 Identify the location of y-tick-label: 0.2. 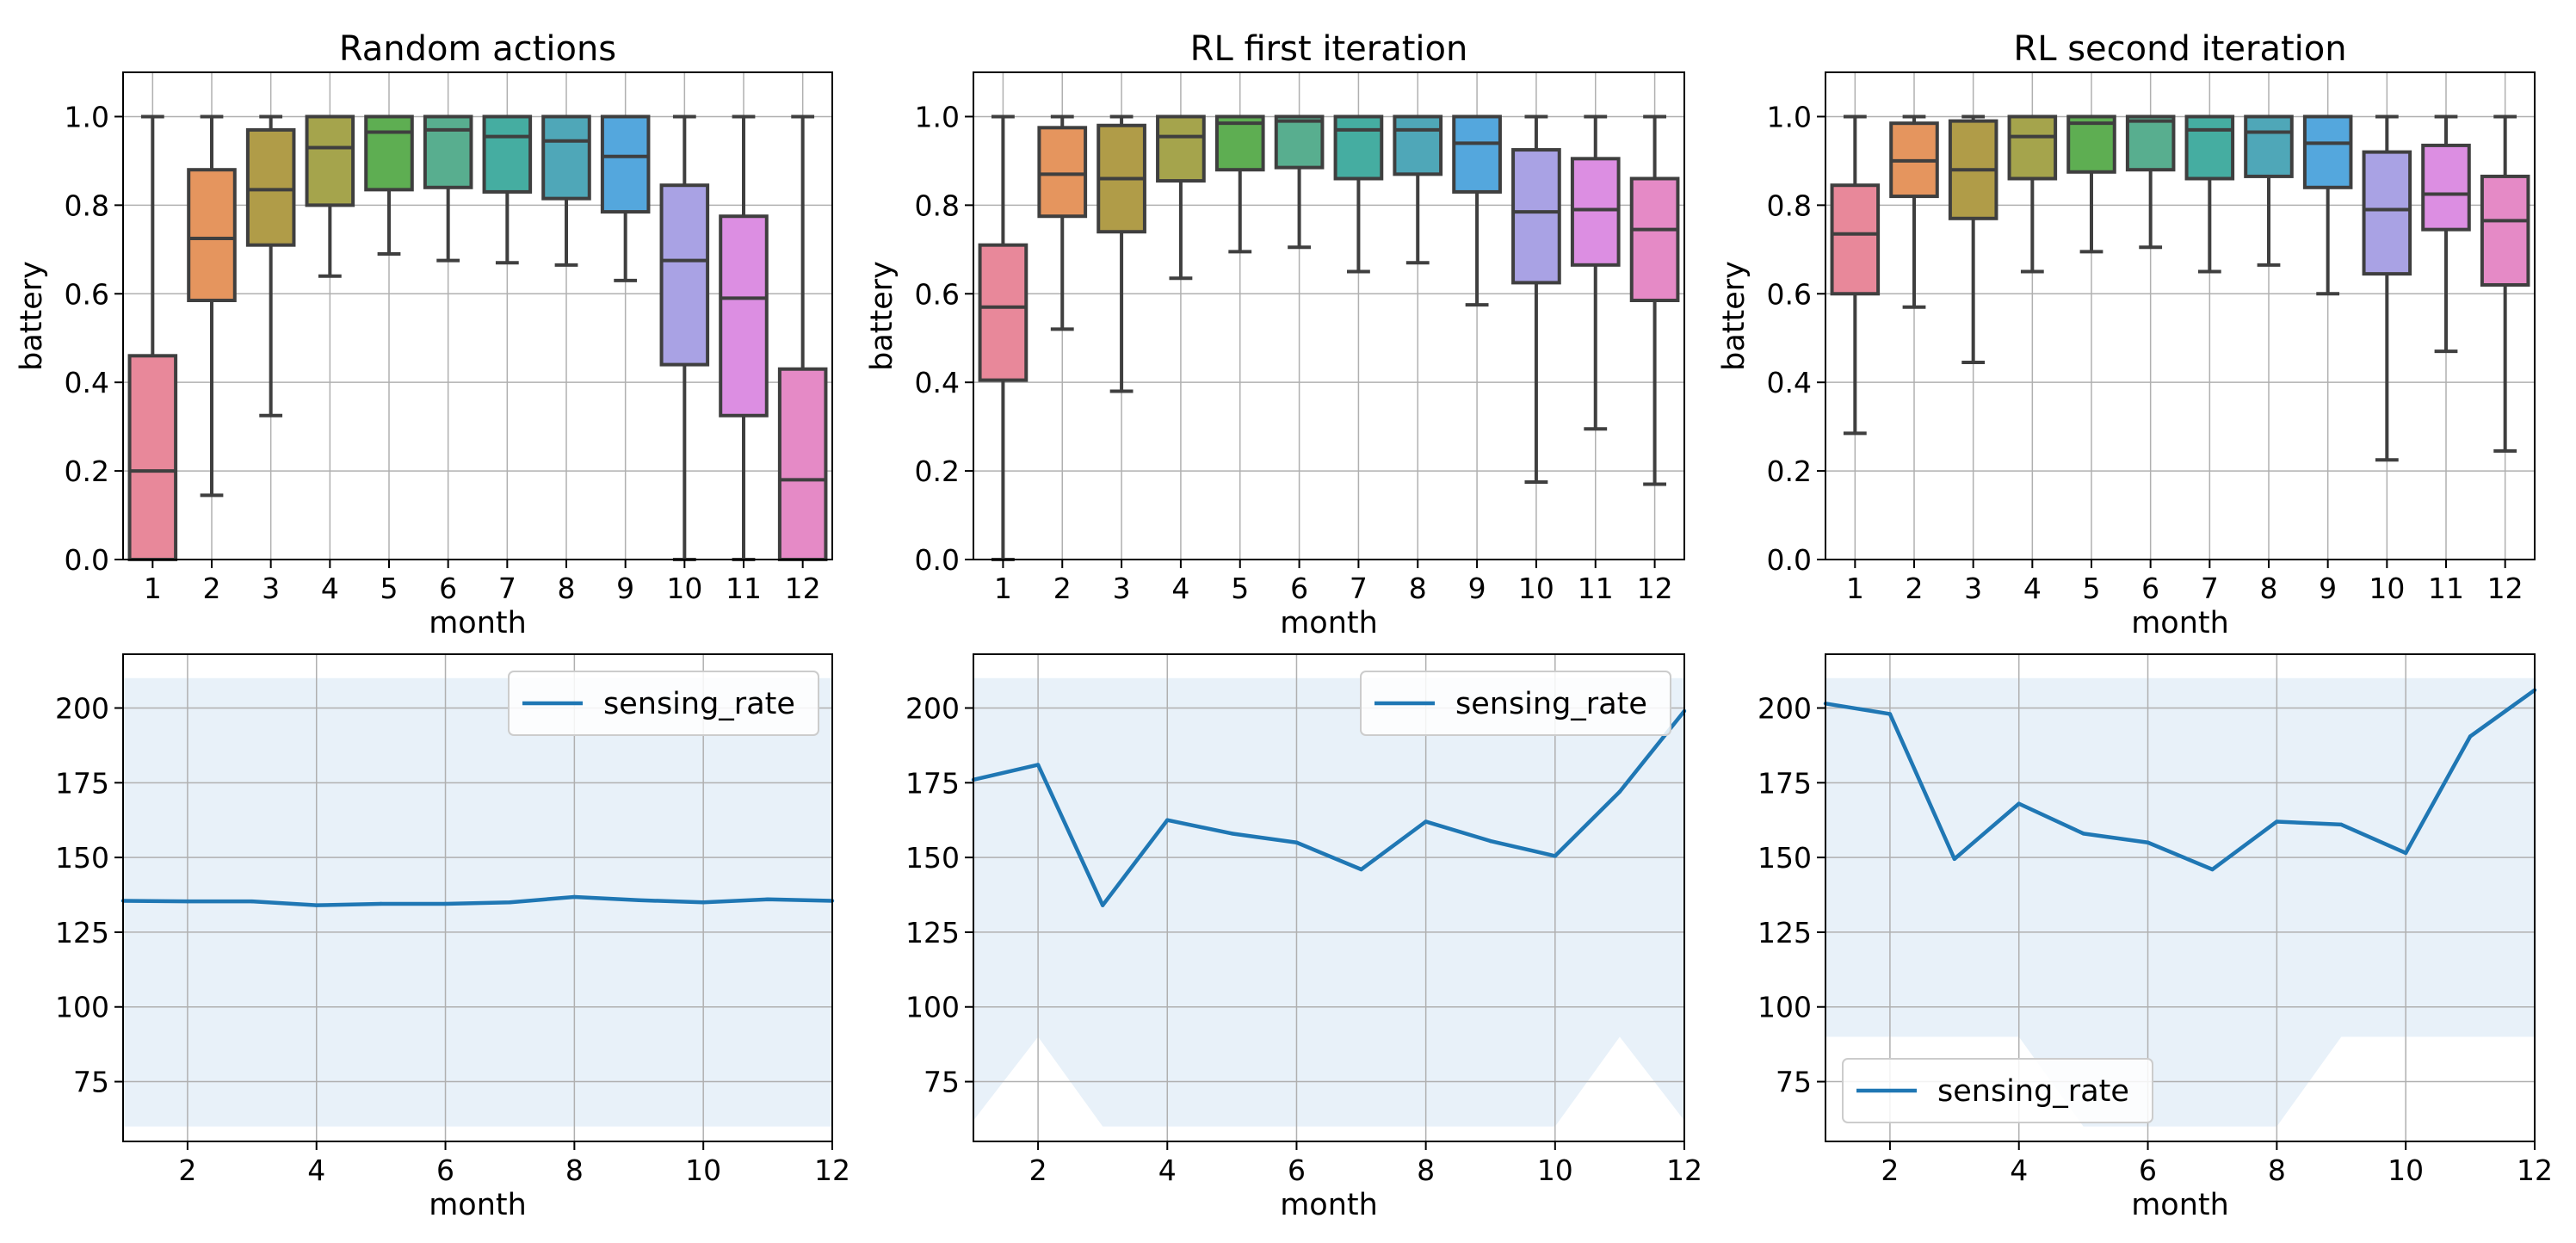
(1790, 471).